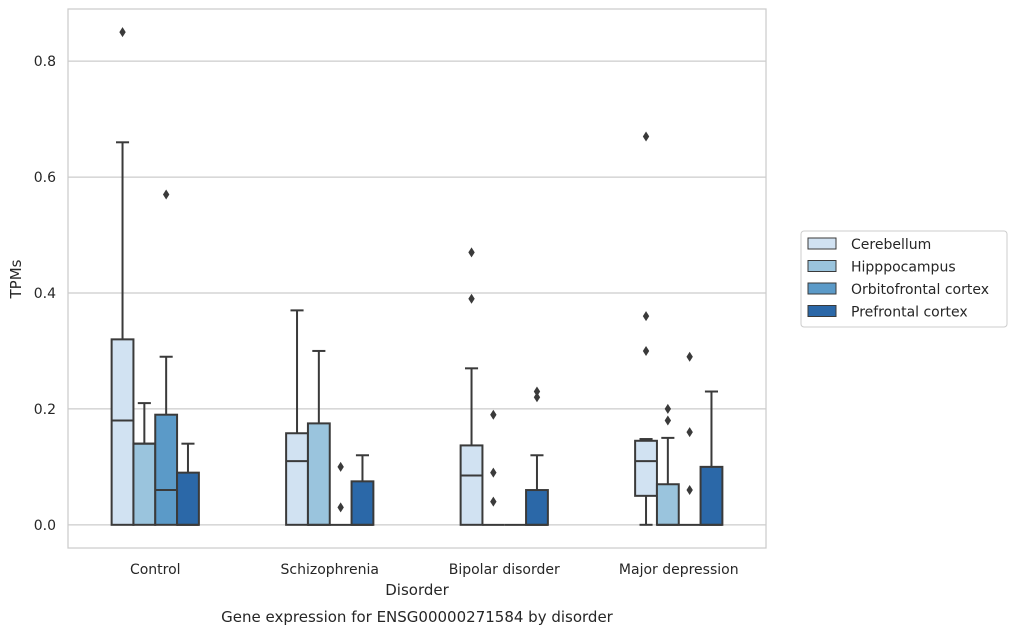 The image size is (1018, 634). I want to click on x-axis-label: Disorder, so click(417, 590).